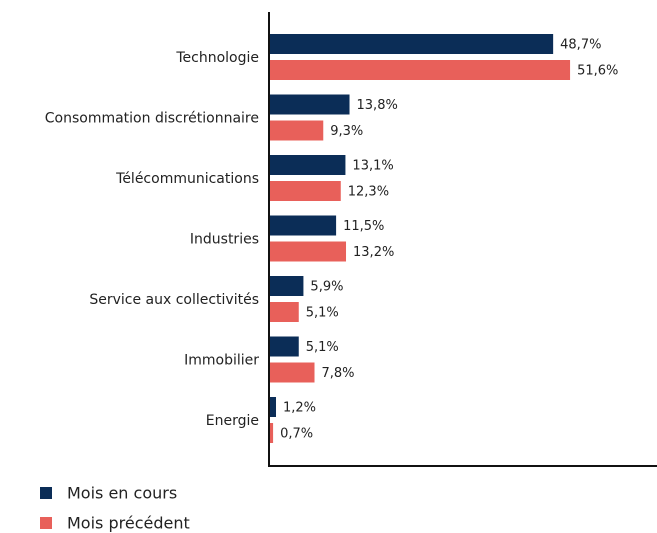 The height and width of the screenshot is (533, 657). I want to click on value-label: 11,5%, so click(363, 226).